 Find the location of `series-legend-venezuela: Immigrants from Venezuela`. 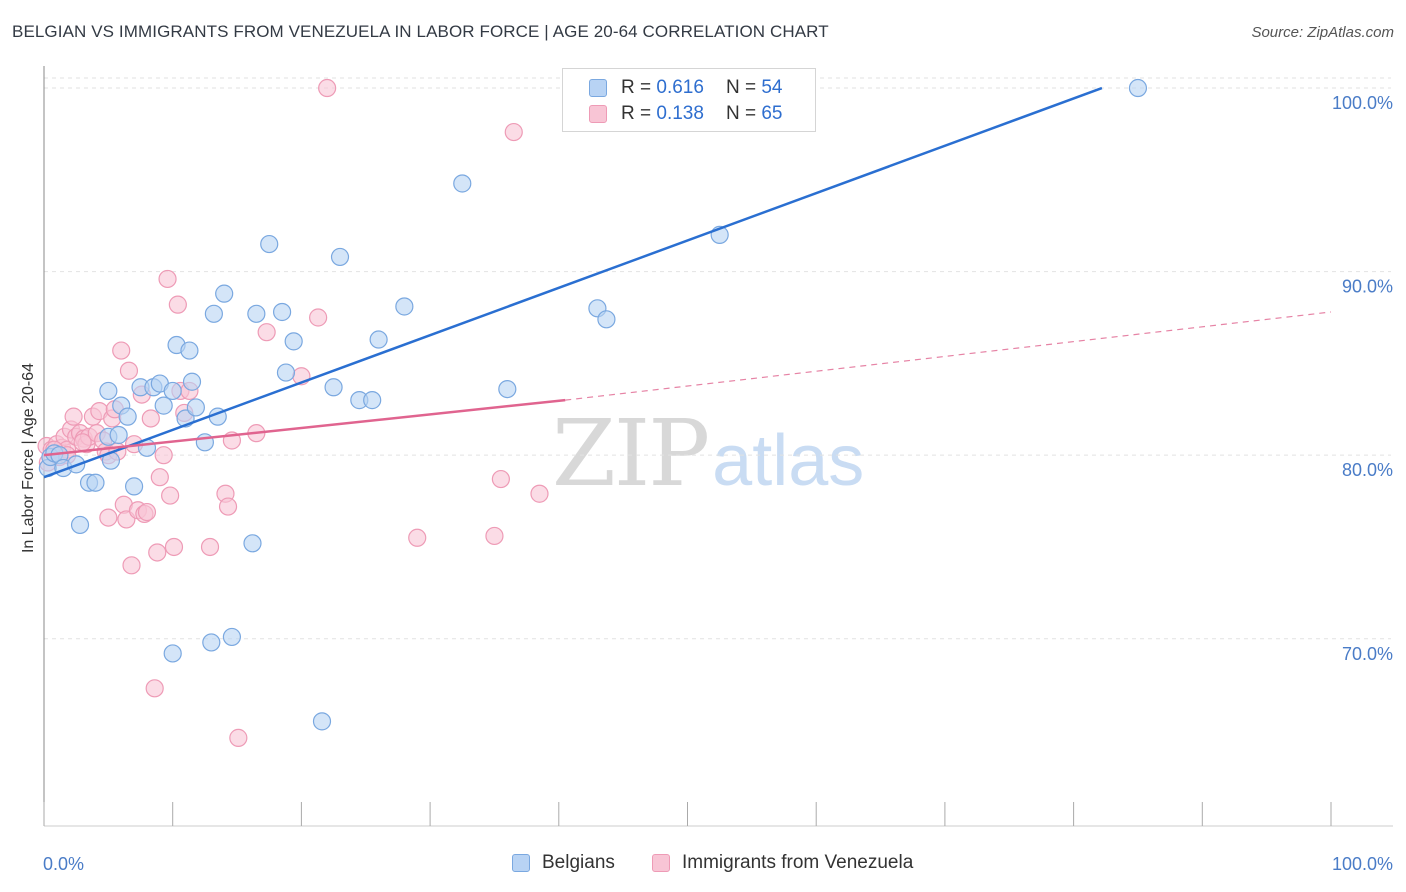

series-legend-venezuela: Immigrants from Venezuela is located at coordinates (782, 863).